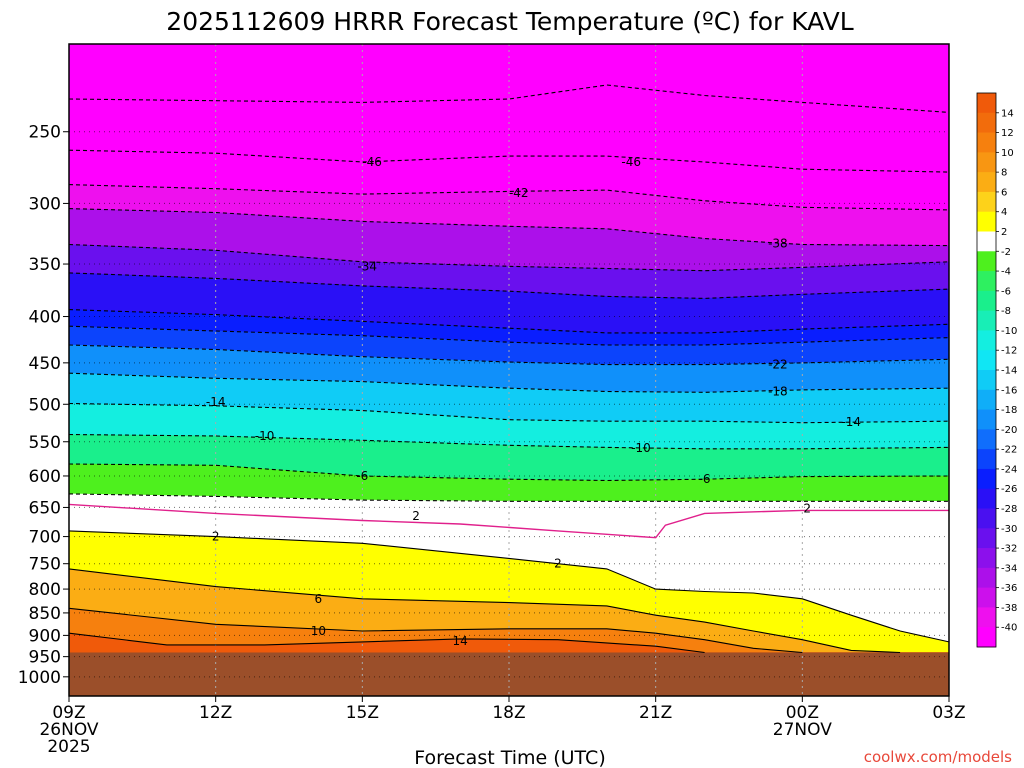 This screenshot has height=768, width=1024. What do you see at coordinates (45, 658) in the screenshot?
I see `y-tick-label-950: 950` at bounding box center [45, 658].